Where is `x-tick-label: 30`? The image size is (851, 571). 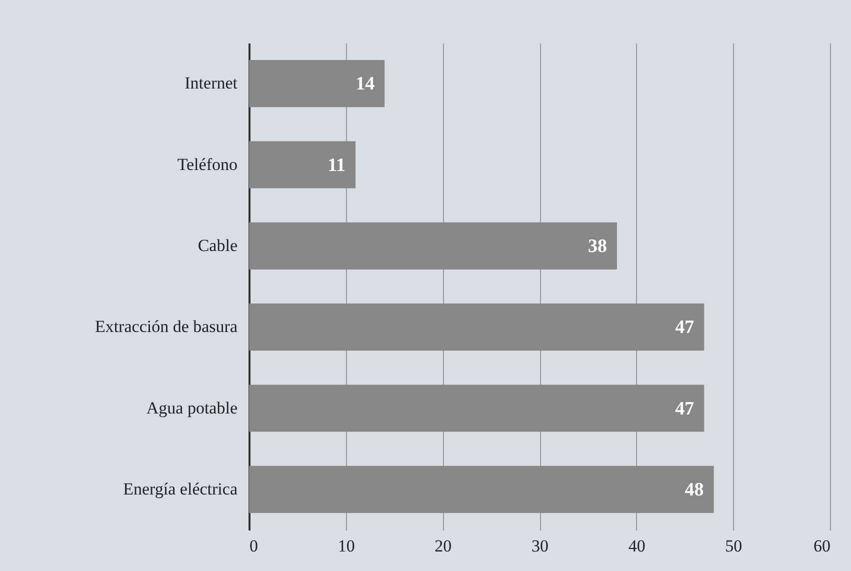 x-tick-label: 30 is located at coordinates (540, 546).